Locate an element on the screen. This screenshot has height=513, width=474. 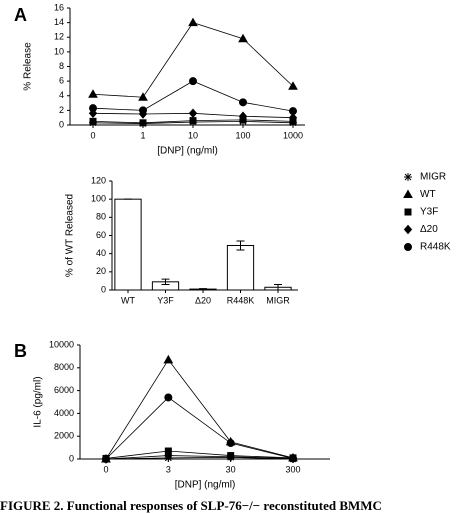
y-tick-label: 20 is located at coordinates (101, 271).